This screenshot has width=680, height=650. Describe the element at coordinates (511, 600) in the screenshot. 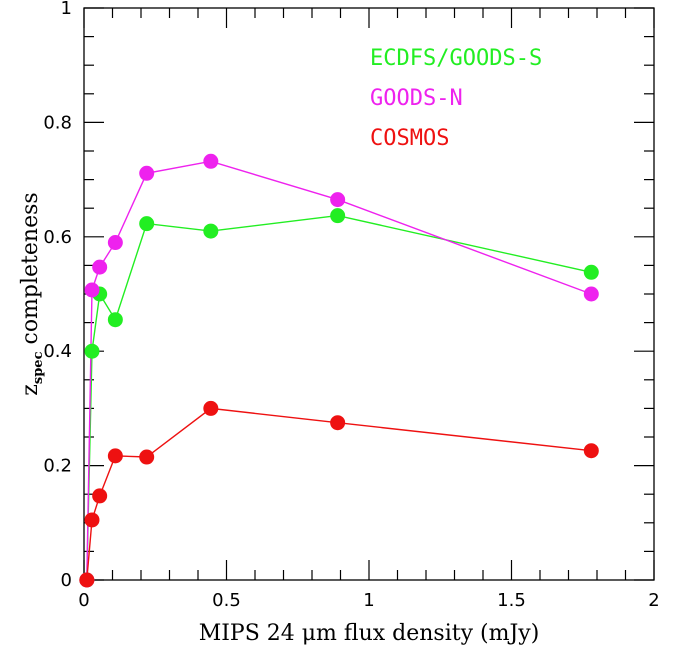

I see `x-tick-label: 1.5` at that location.